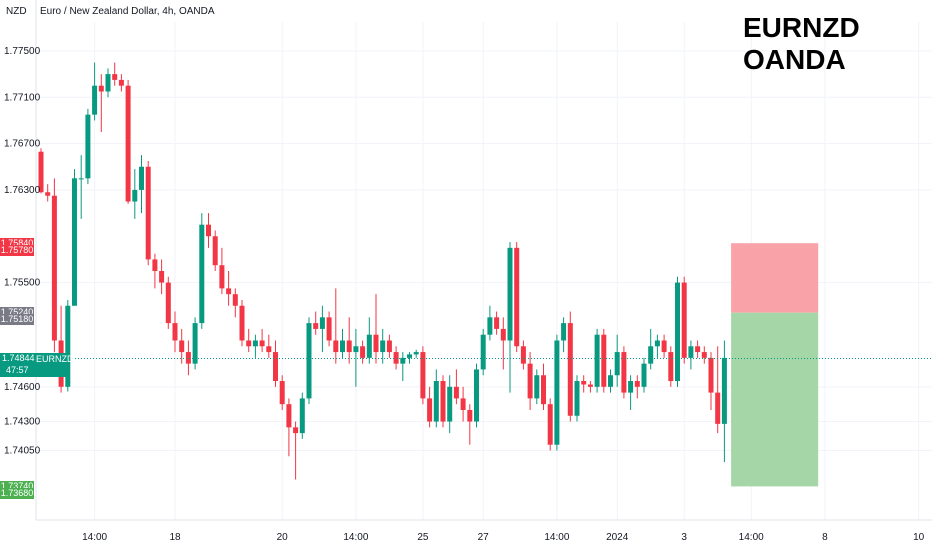 The image size is (932, 550). What do you see at coordinates (775, 278) in the screenshot?
I see `stop-loss-zone` at bounding box center [775, 278].